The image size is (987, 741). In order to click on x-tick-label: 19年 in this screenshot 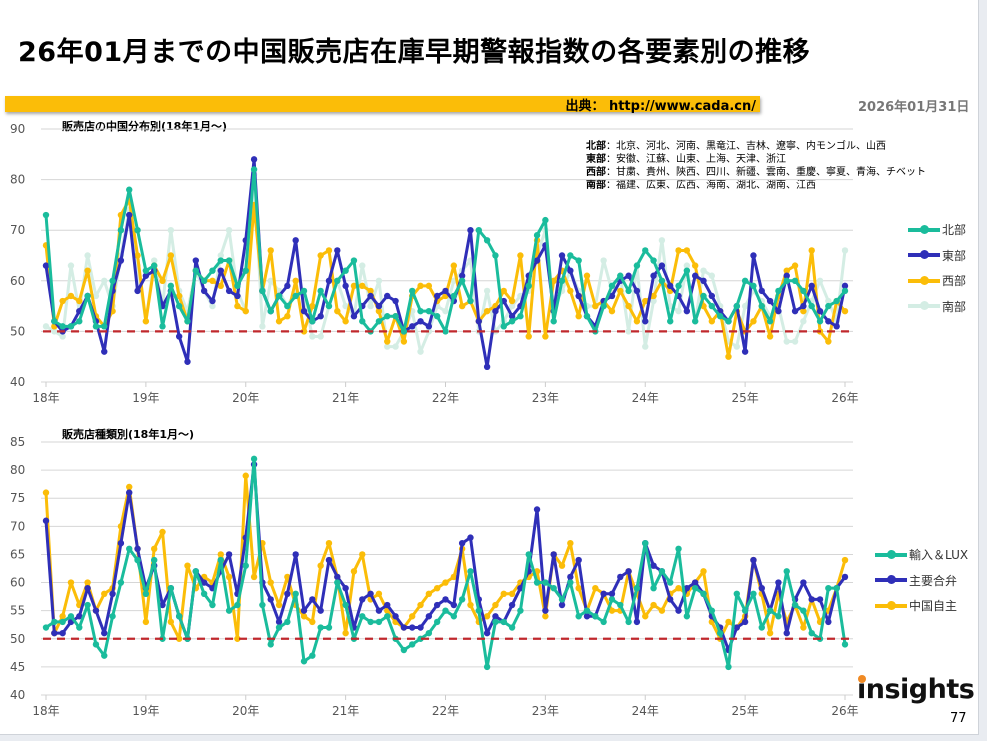, I will do `click(145, 711)`.